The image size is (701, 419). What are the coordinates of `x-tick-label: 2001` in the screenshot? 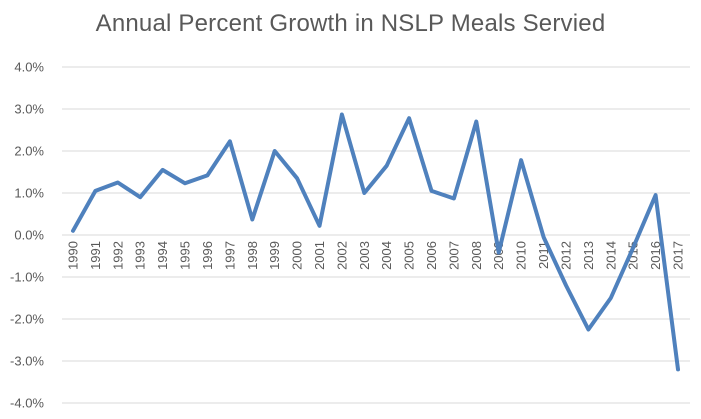 It's located at (319, 255).